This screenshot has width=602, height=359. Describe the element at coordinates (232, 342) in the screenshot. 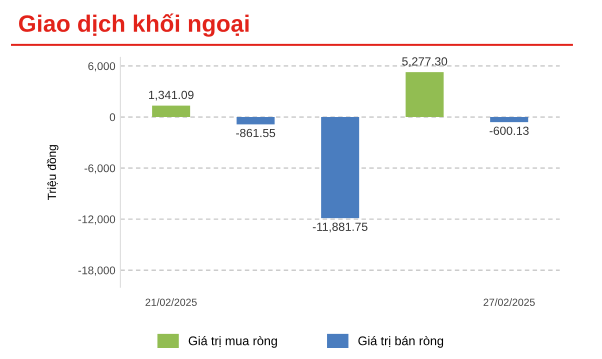

I see `legend-label: Giá trị mua ròng` at that location.